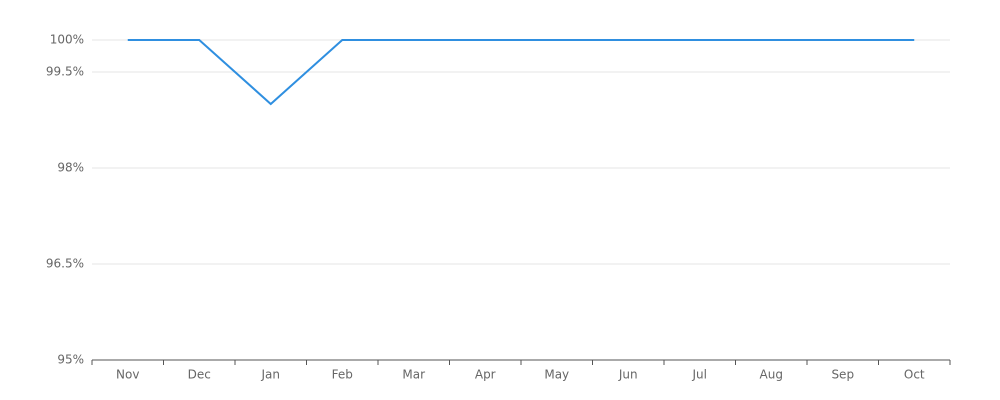 This screenshot has height=400, width=1000. I want to click on x-tick-label: Dec, so click(199, 375).